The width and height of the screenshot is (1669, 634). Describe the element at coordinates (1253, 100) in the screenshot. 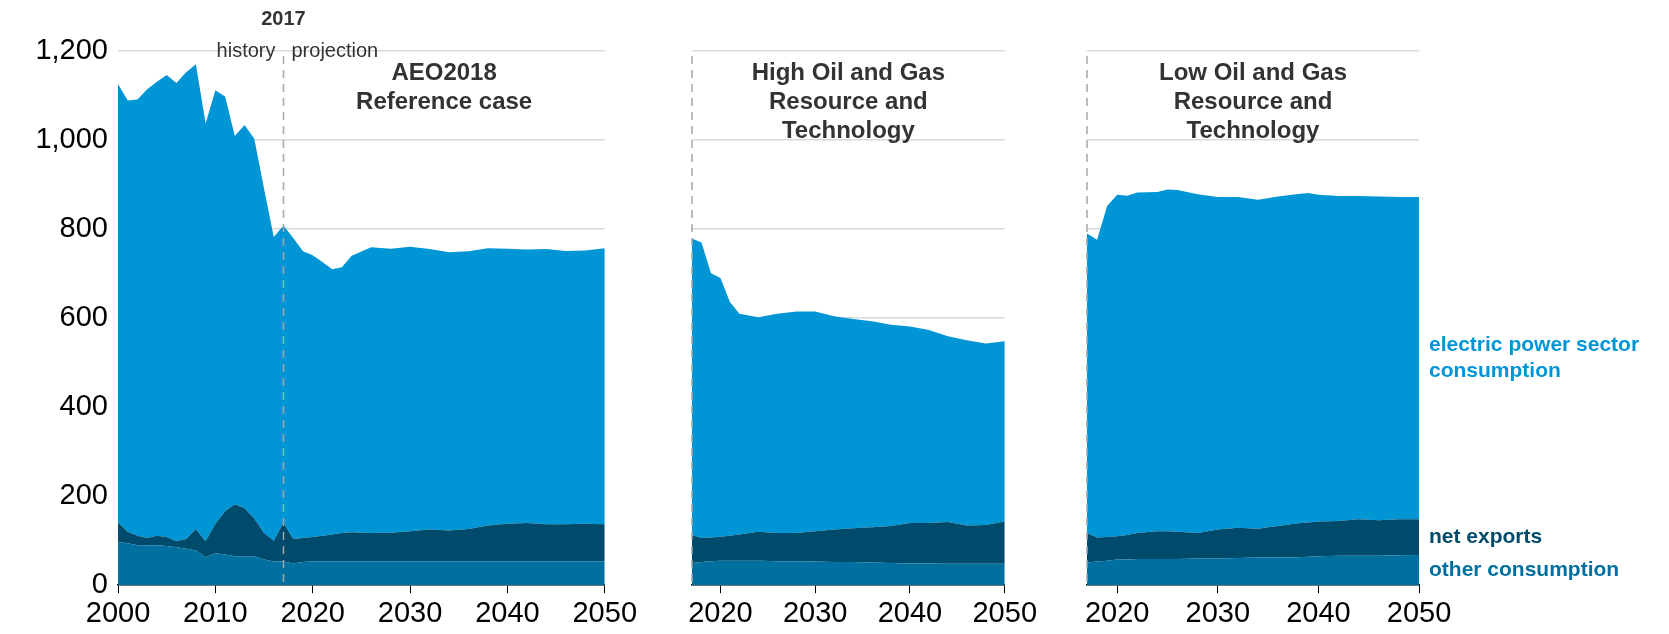

I see `text: Low Oil and Gas Resource and Technology` at that location.